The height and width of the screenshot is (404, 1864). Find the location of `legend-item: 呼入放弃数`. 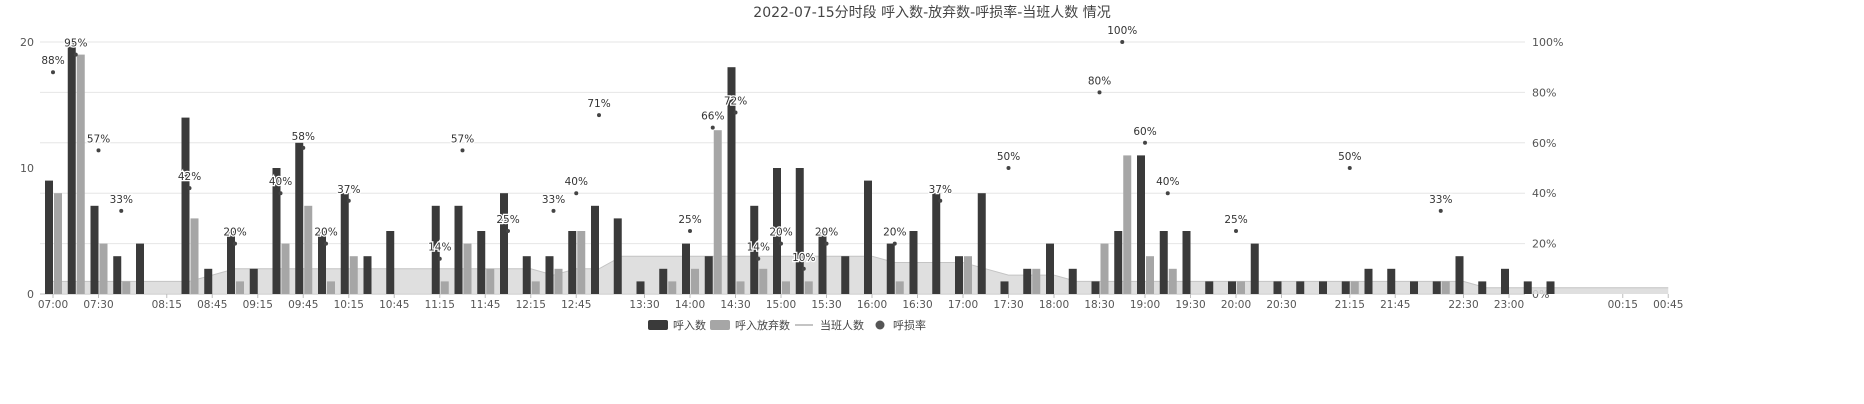

legend-item: 呼入放弃数 is located at coordinates (750, 325).